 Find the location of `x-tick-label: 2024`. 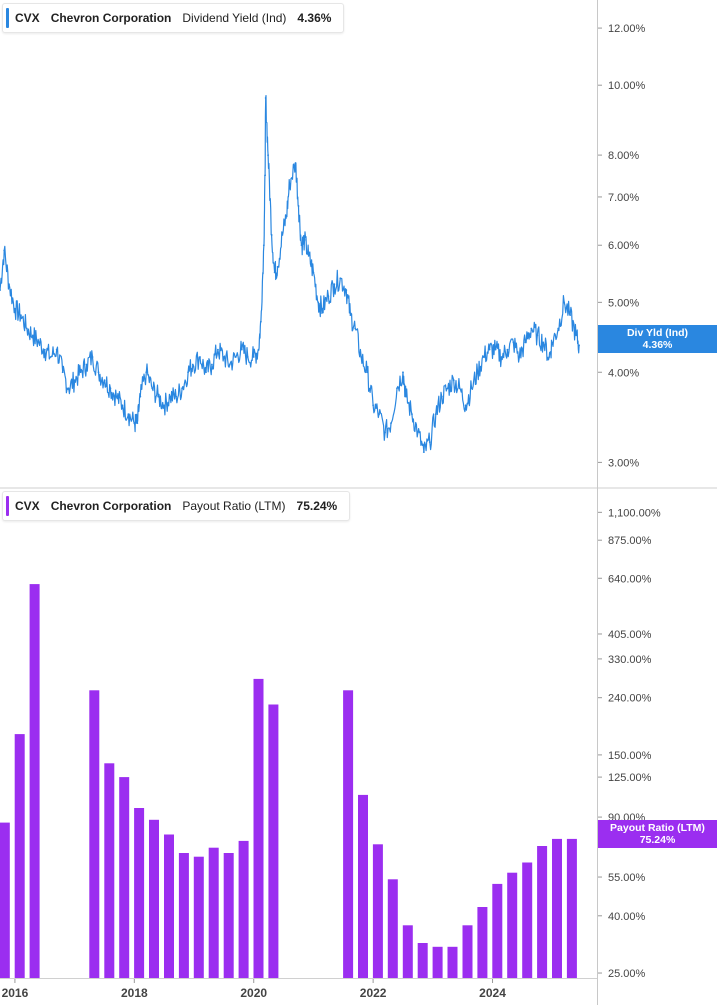

x-tick-label: 2024 is located at coordinates (492, 993).